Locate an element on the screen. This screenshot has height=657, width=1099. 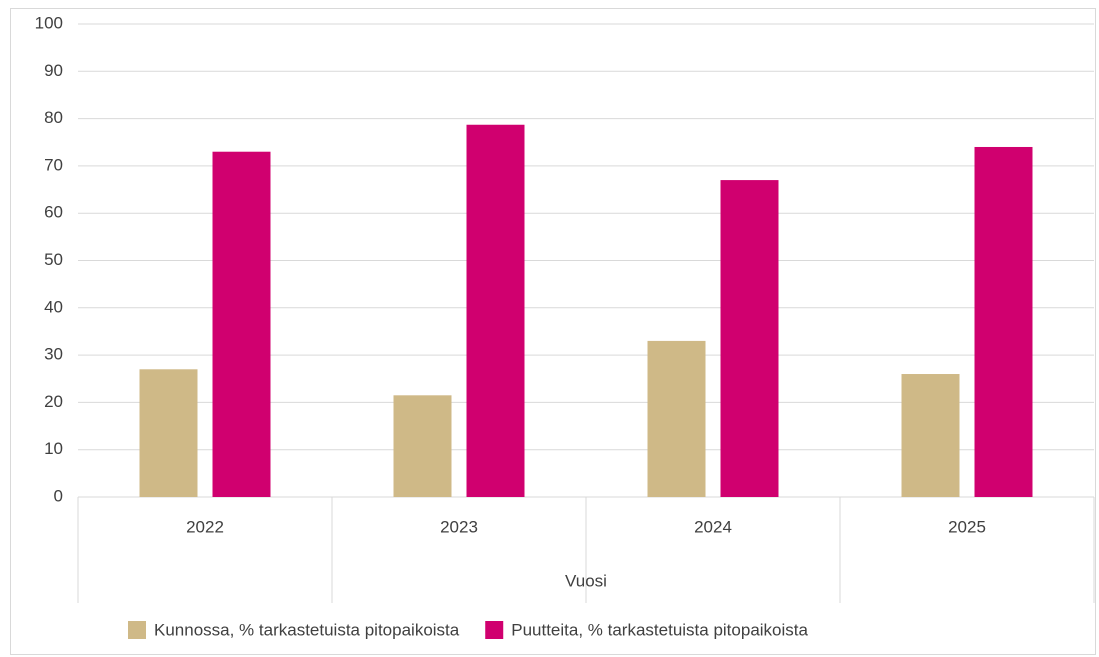
y-tick-label: 40 is located at coordinates (53, 306).